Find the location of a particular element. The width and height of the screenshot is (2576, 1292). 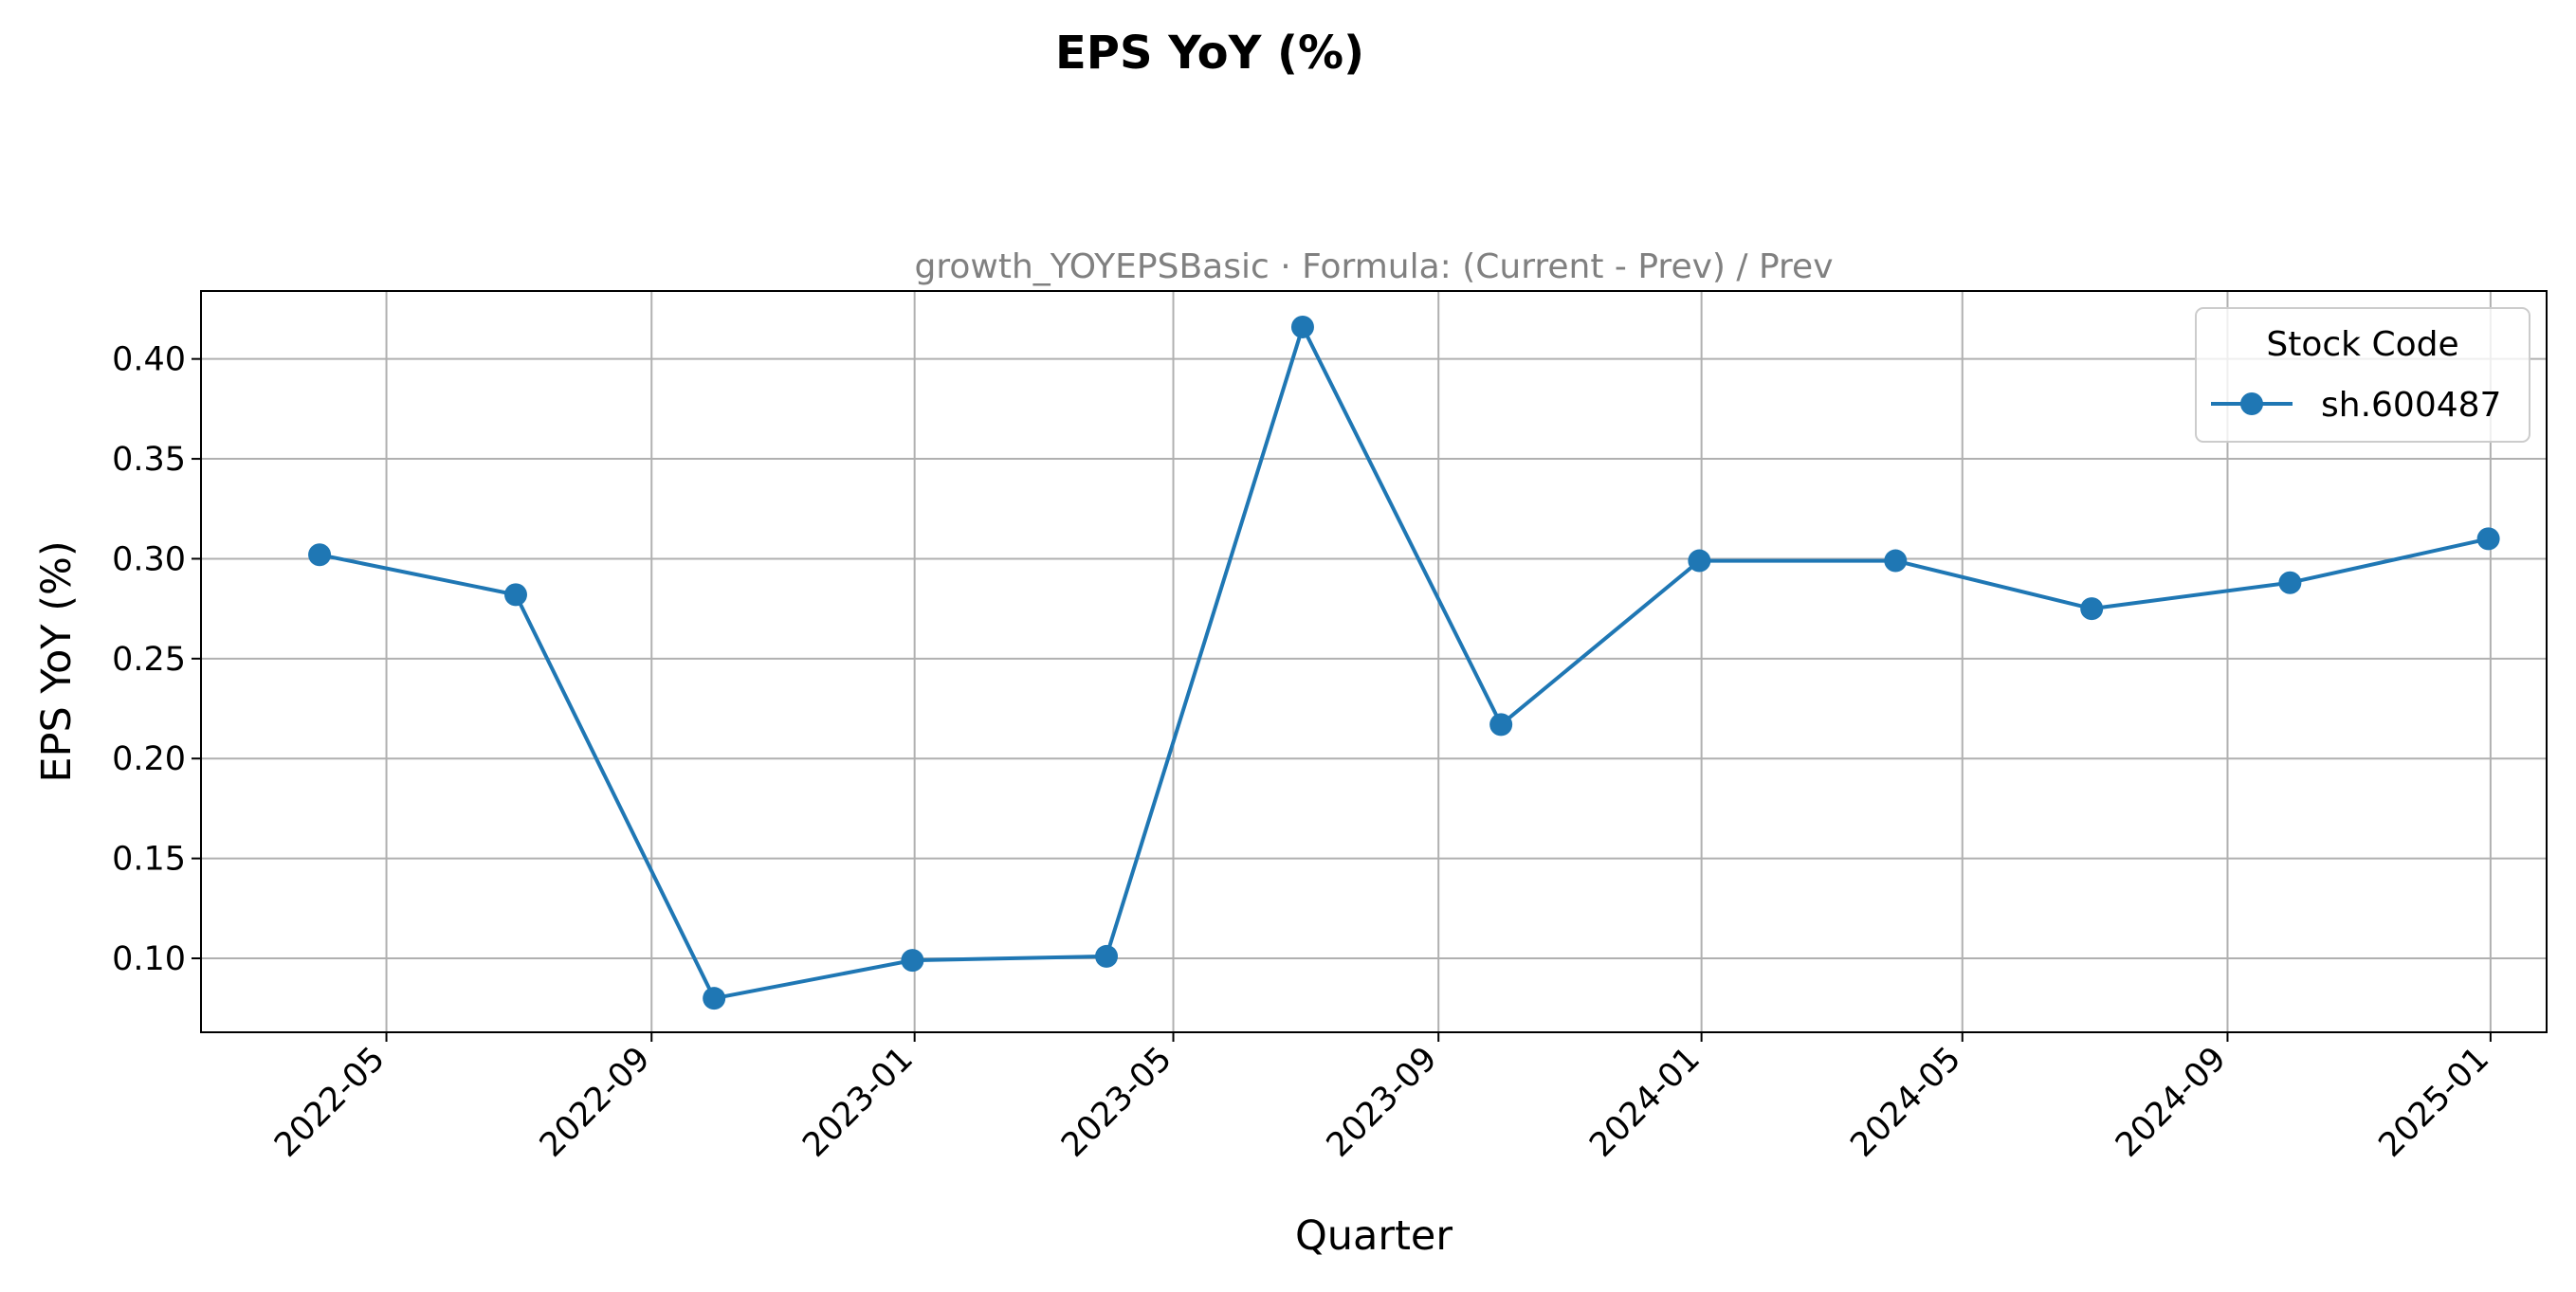

legend-entry-label: sh.600487 is located at coordinates (2411, 405).